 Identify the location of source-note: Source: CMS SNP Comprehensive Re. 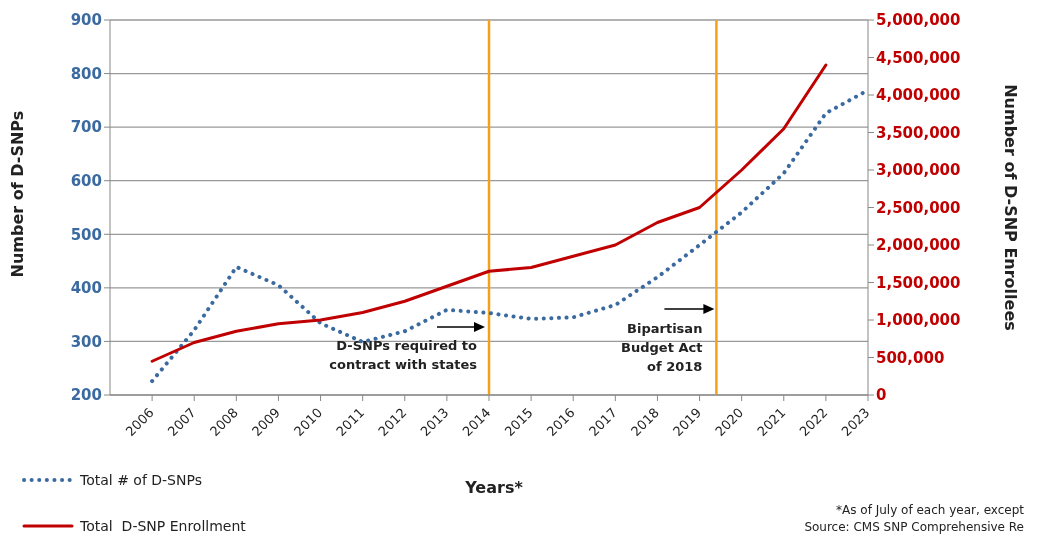
(914, 527).